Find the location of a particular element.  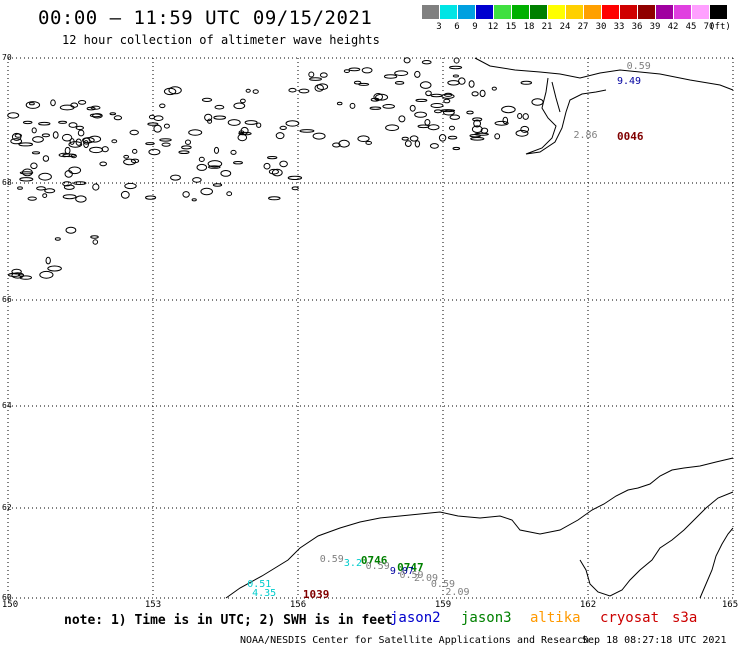

generated-timestamp: Sep 18 08:27:18 UTC 2021 is located at coordinates (654, 640).